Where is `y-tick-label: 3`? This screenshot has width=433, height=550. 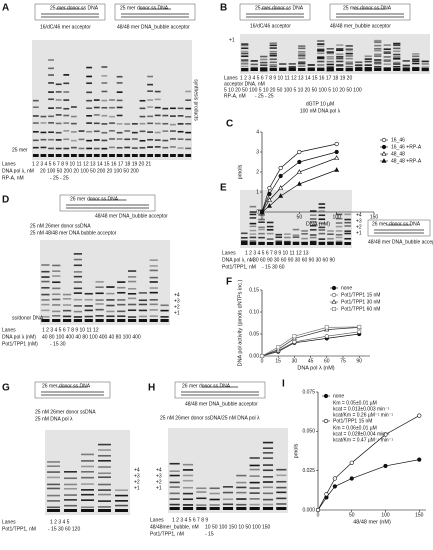 y-tick-label: 3 is located at coordinates (257, 152).